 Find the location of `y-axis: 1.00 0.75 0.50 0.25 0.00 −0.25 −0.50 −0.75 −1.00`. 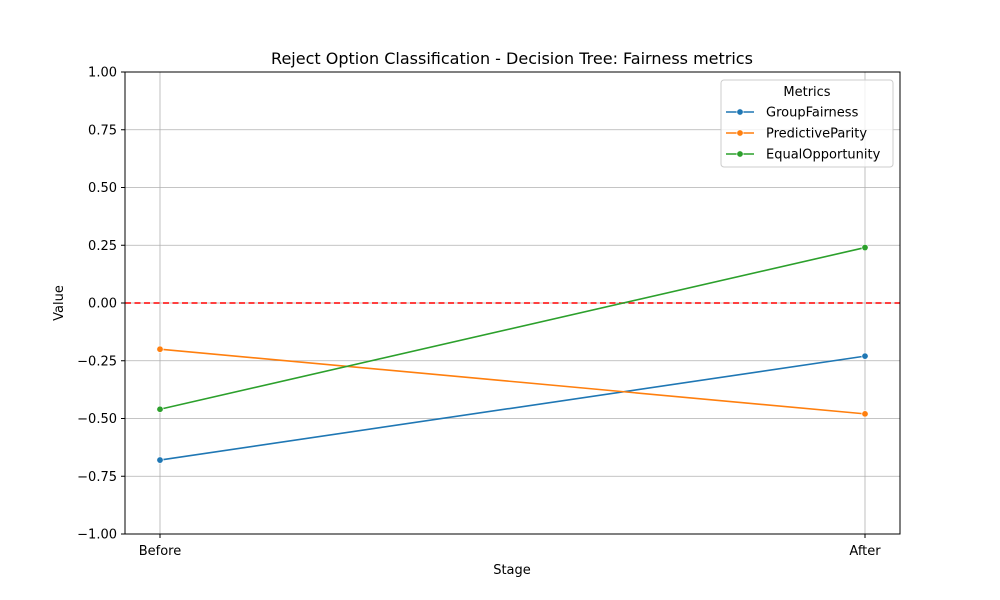

y-axis: 1.00 0.75 0.50 0.25 0.00 −0.25 −0.50 −0.75 −1.00 is located at coordinates (101, 304).